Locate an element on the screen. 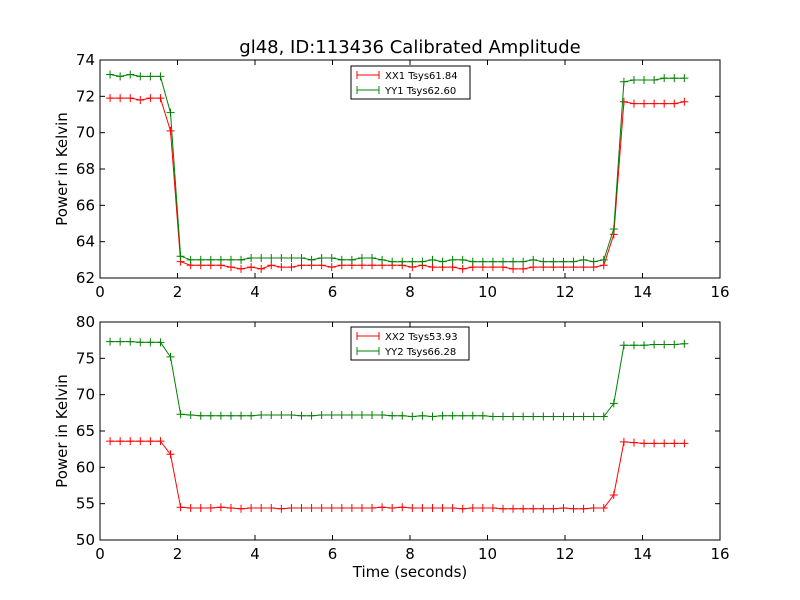 This screenshot has height=600, width=800. bottom-y-tick-label: 50 is located at coordinates (85, 540).